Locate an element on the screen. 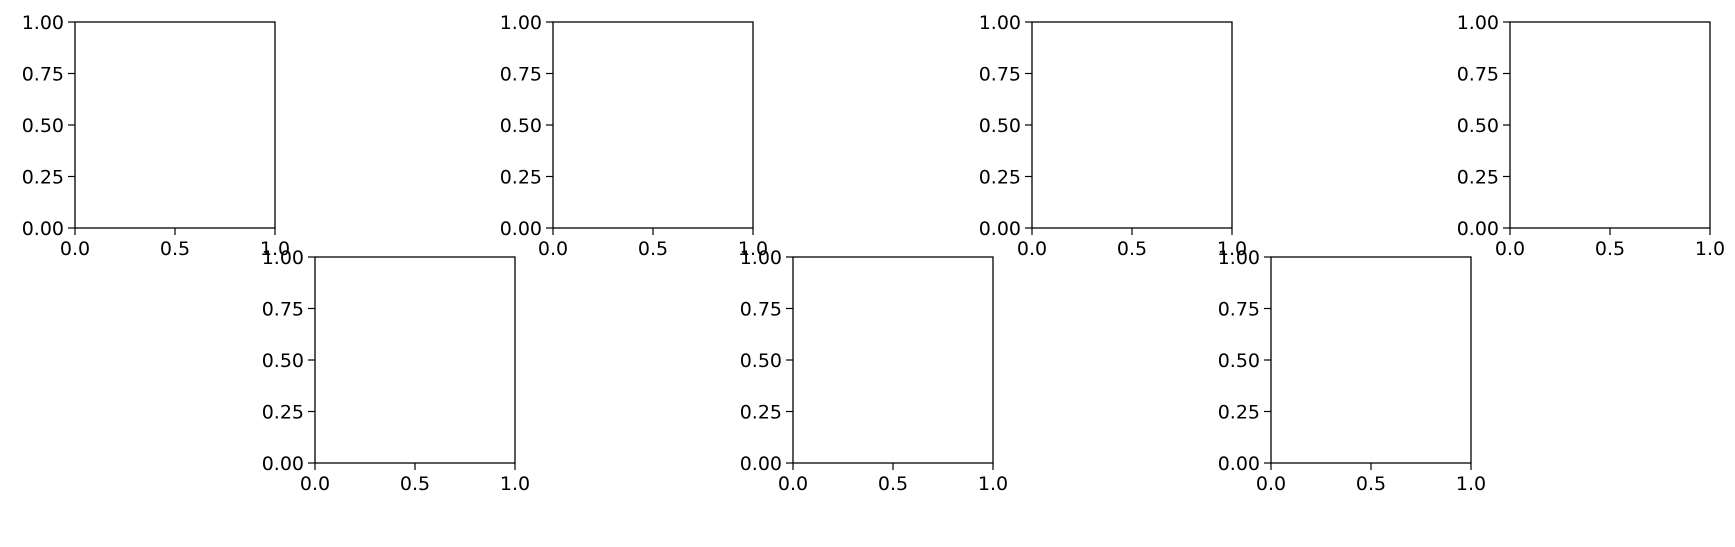  subplot-7: 0.0 0.5 1.0 0.00 0.25 0.50 0.75 1.00 is located at coordinates (1352, 371).